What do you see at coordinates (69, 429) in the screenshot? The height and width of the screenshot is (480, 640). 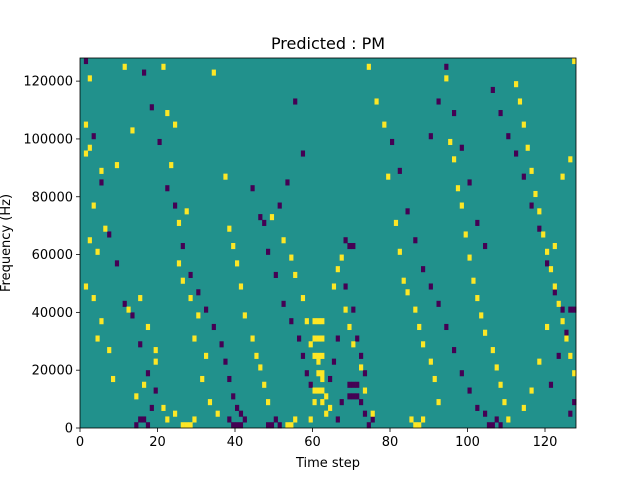 I see `y-tick-label: 0` at bounding box center [69, 429].